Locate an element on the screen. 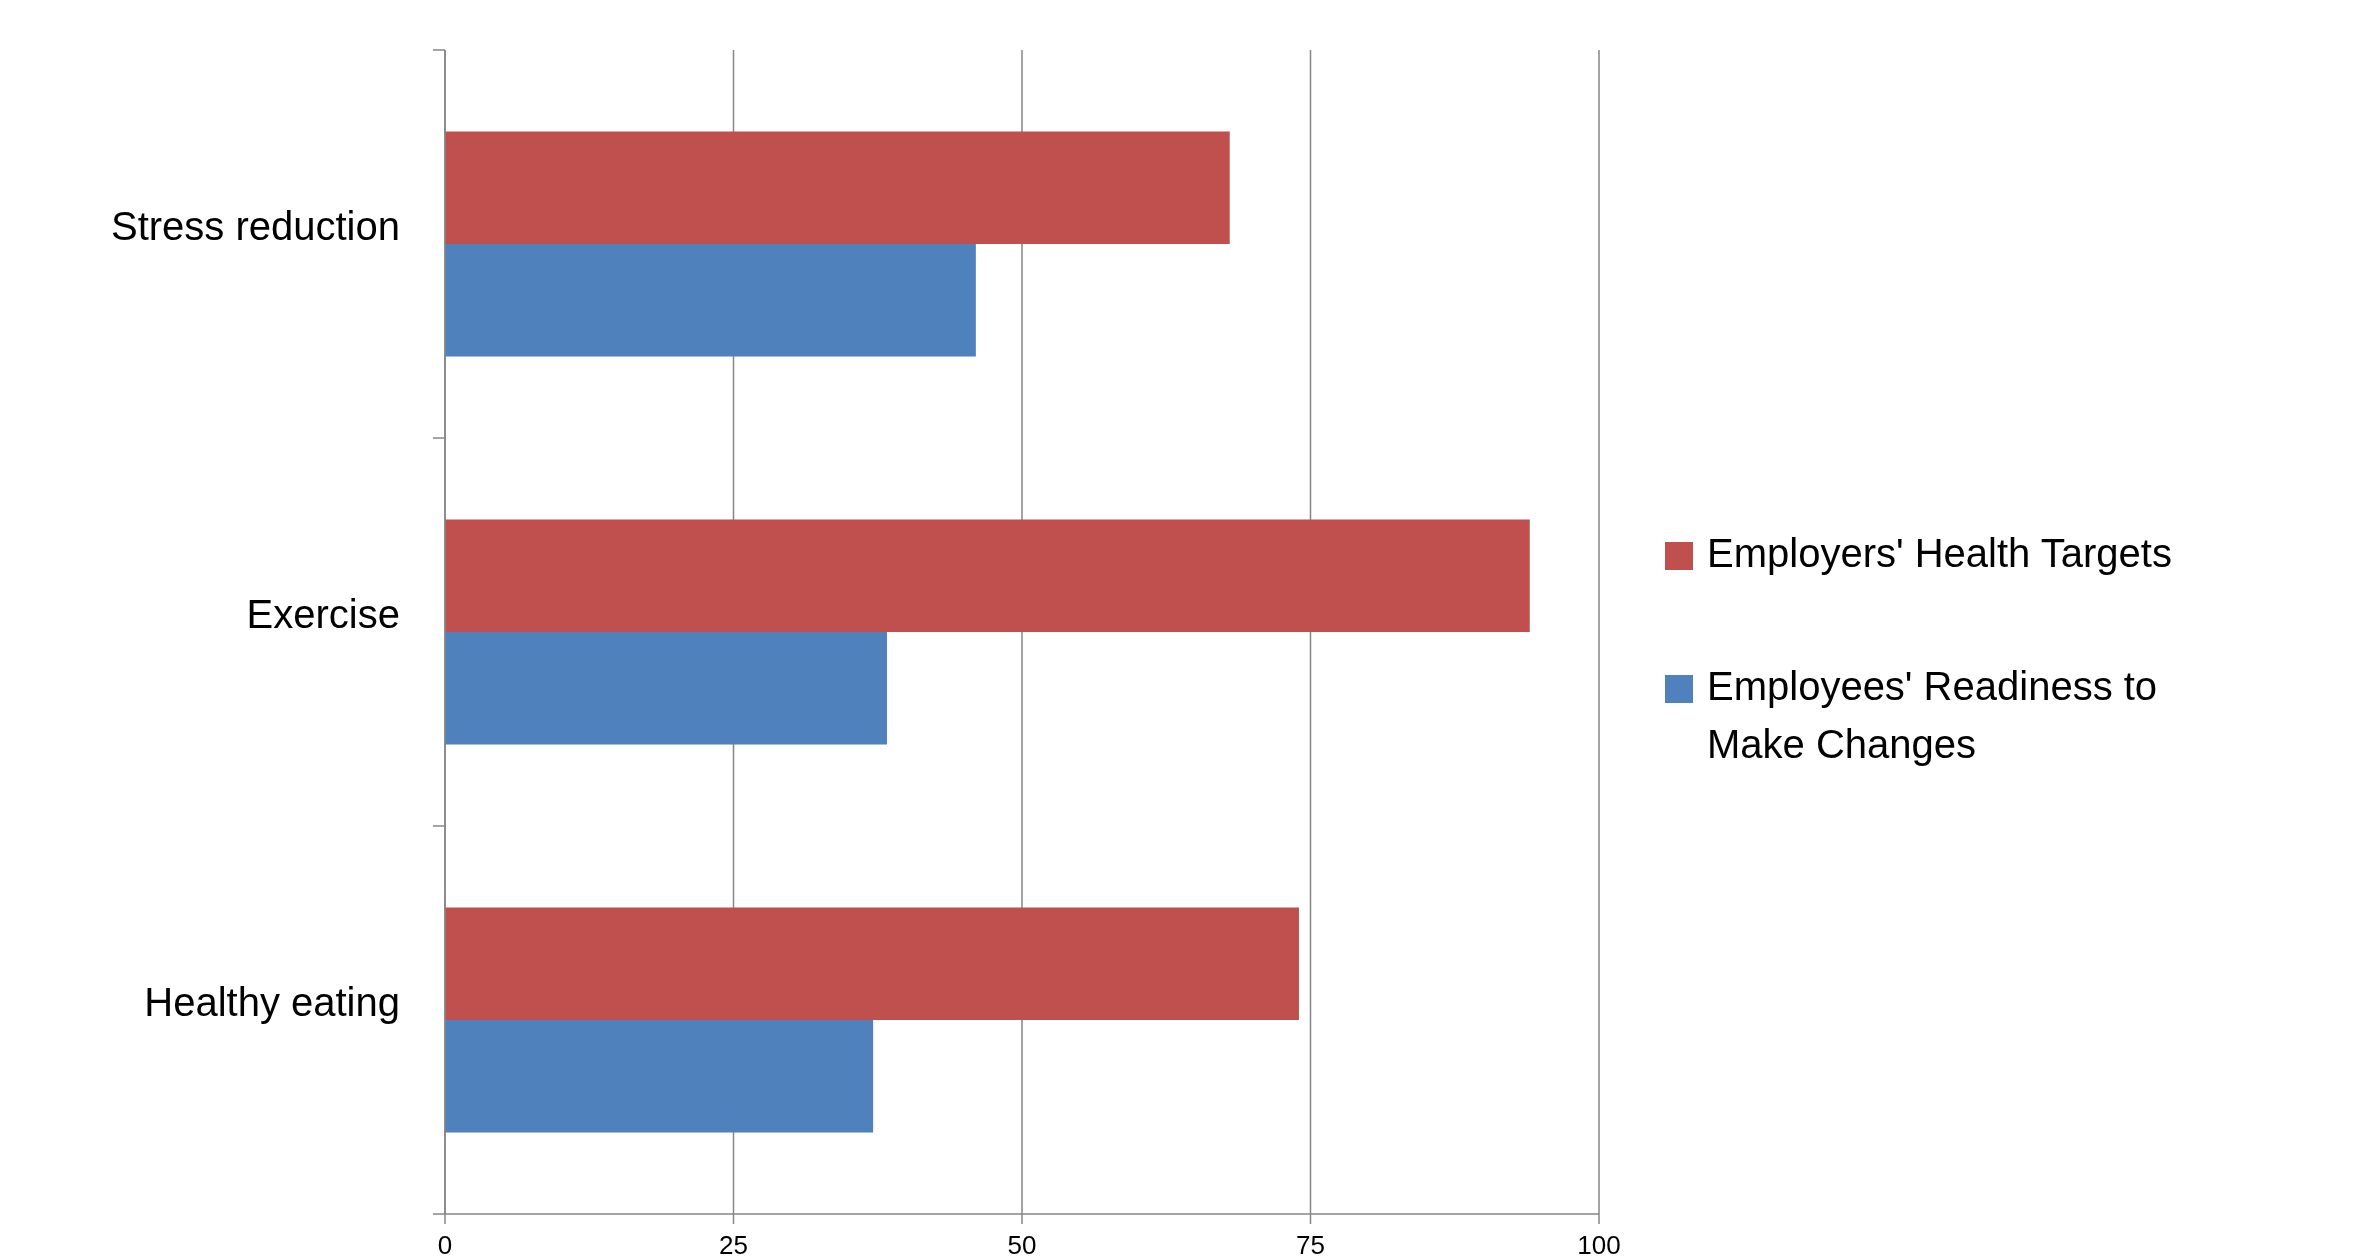 Image resolution: width=2373 pixels, height=1259 pixels. x-tick-label: 75 is located at coordinates (1310, 1244).